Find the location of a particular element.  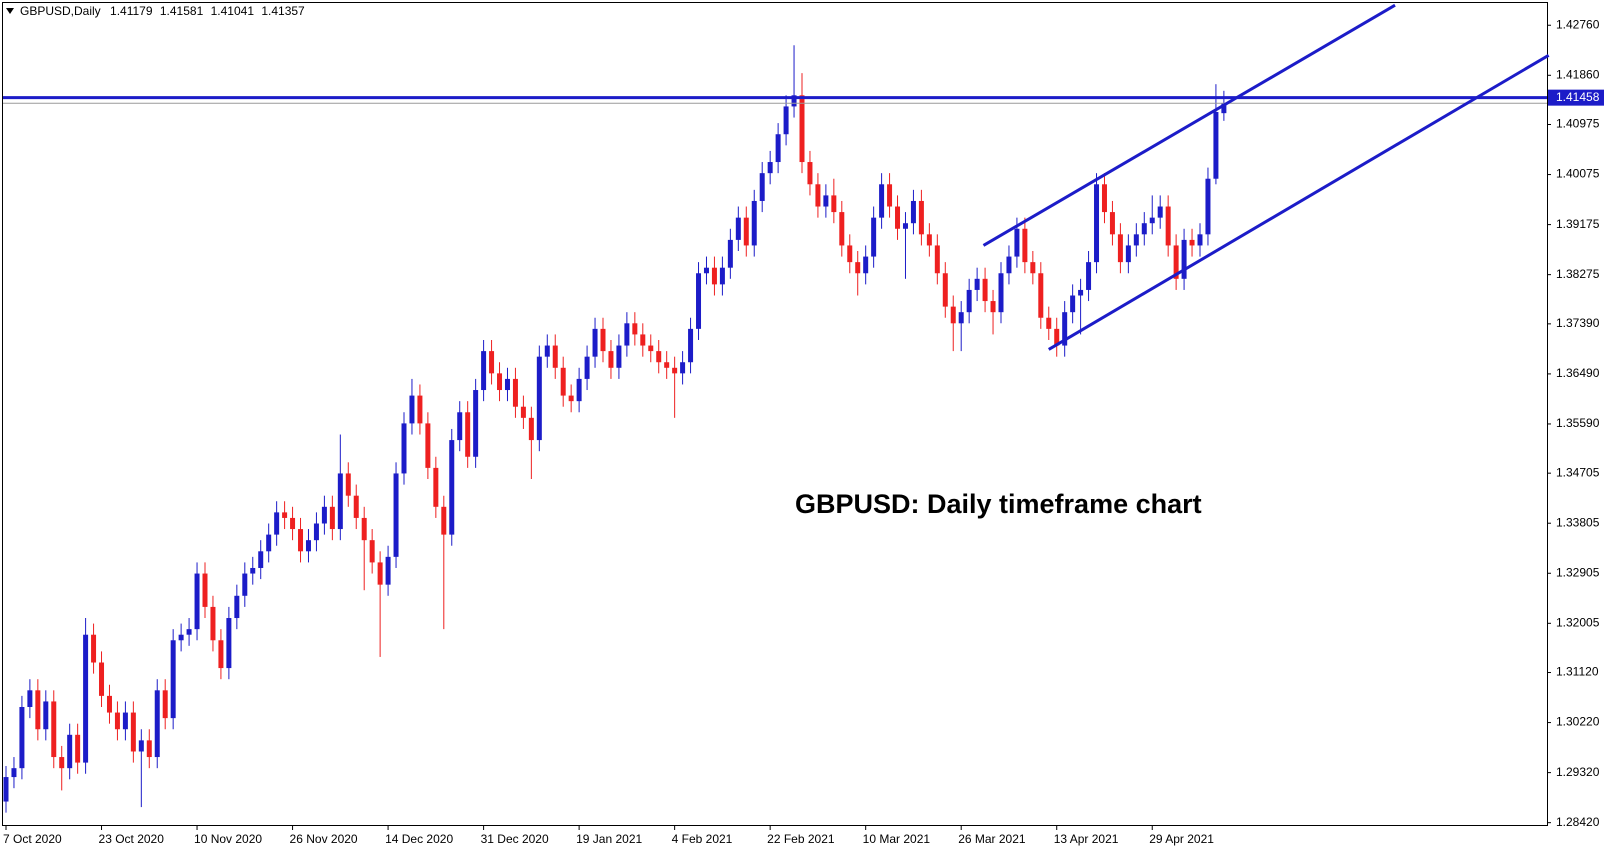

y-tick-label: 1.34705 is located at coordinates (1578, 472).